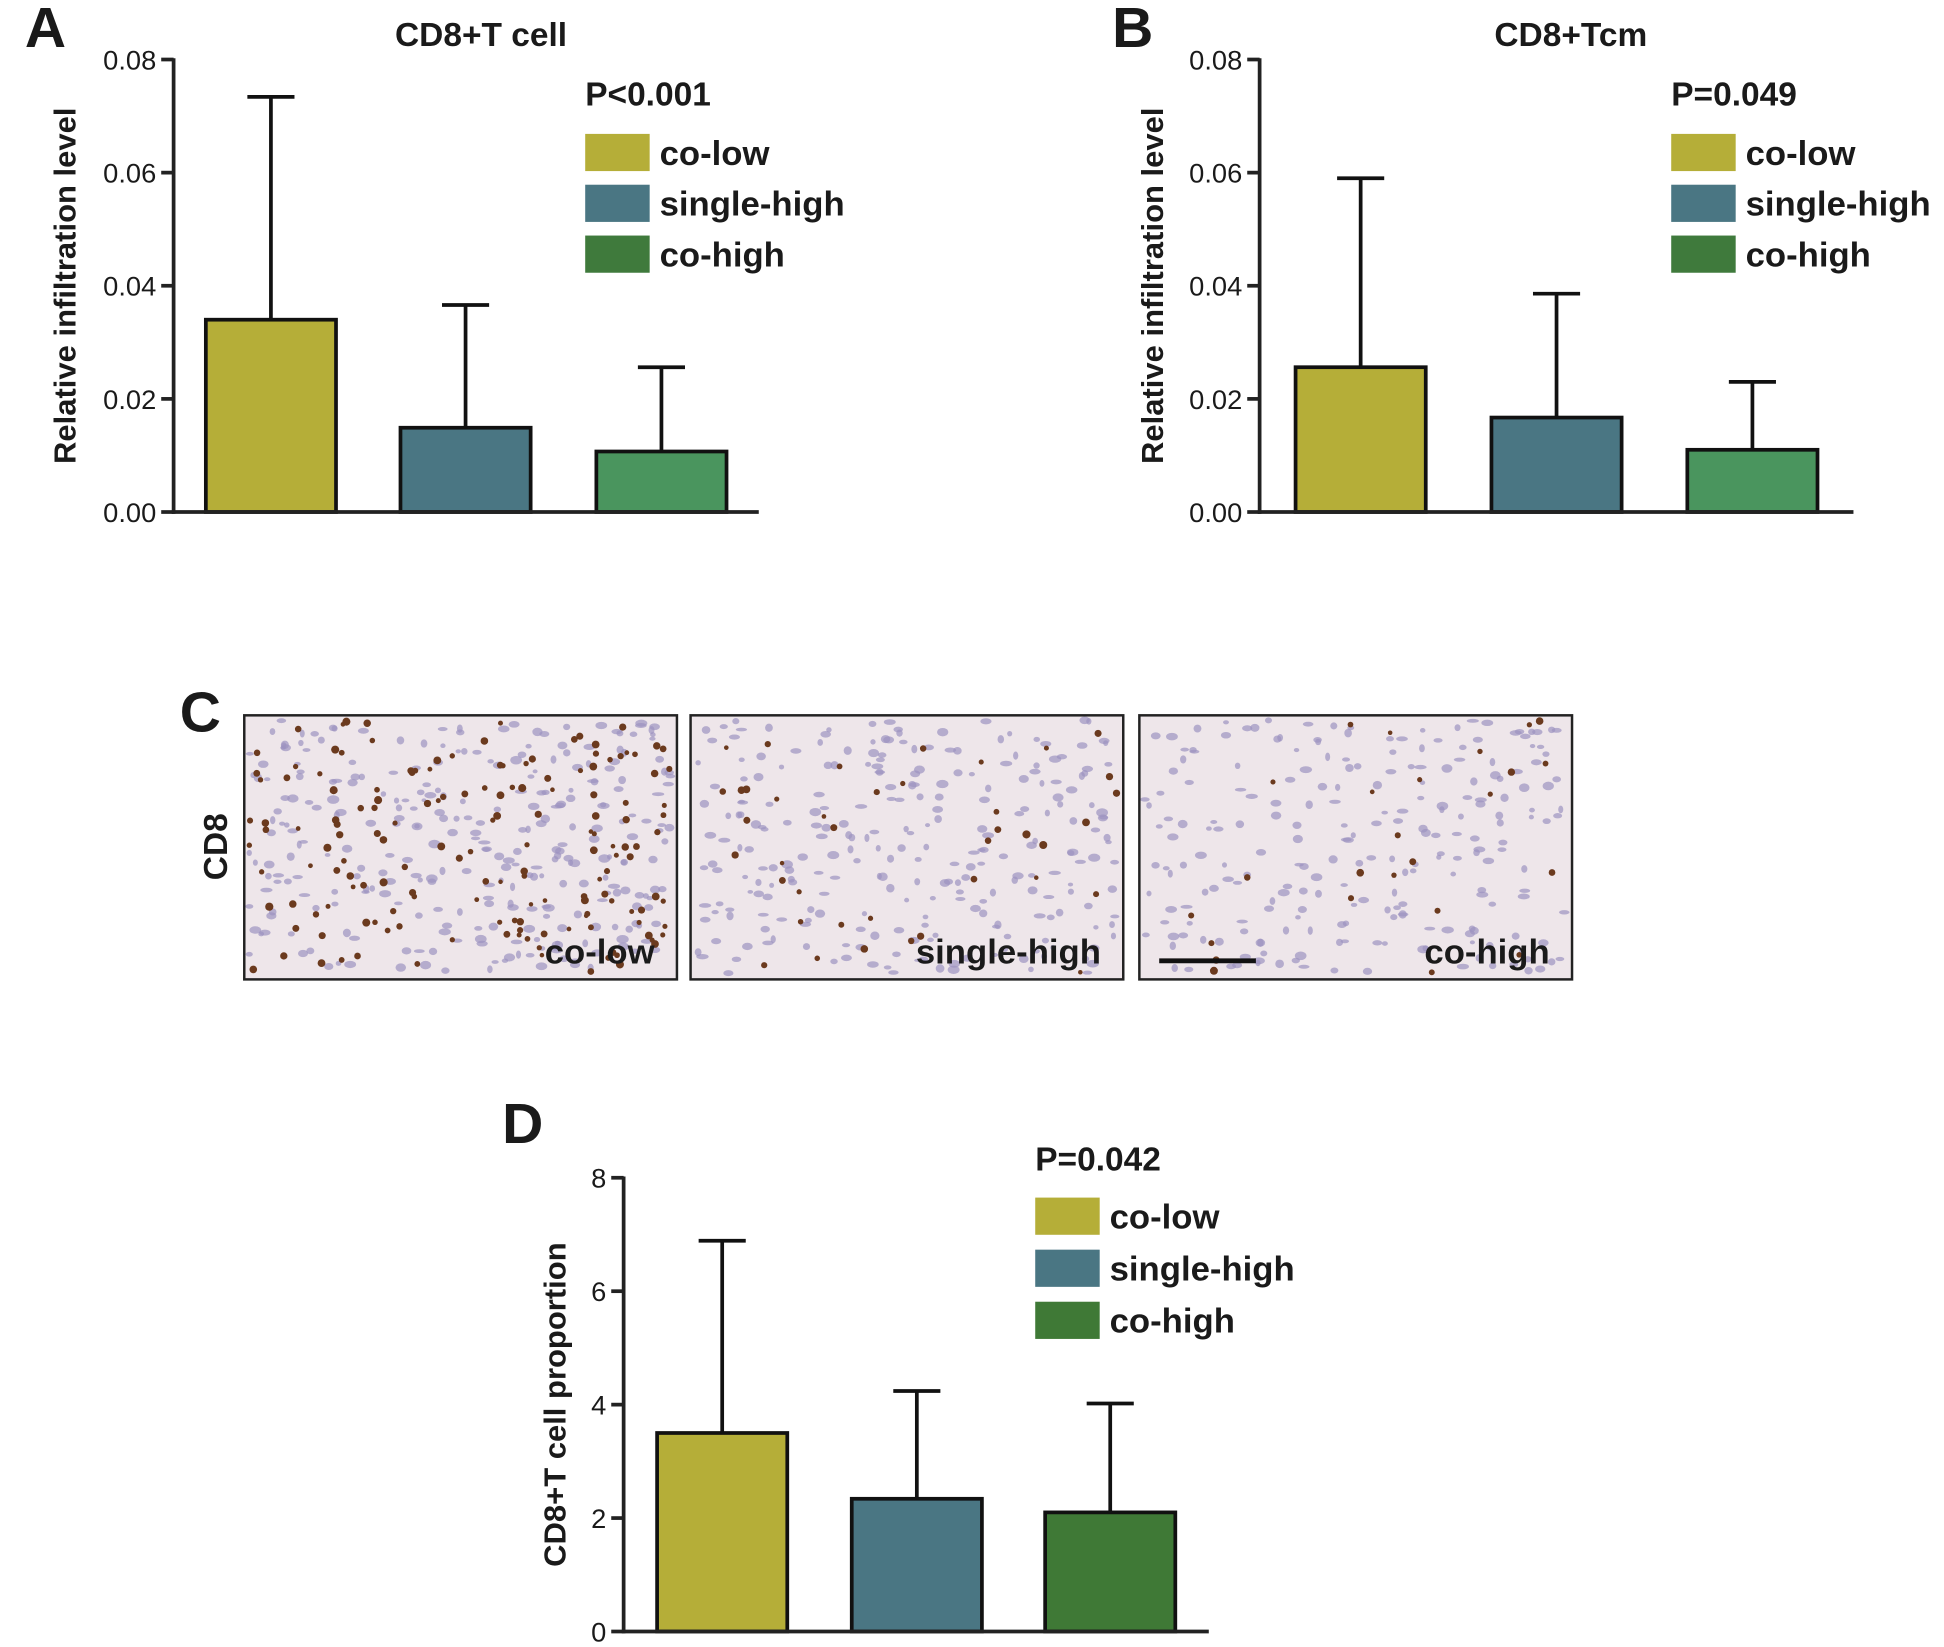 The image size is (1944, 1647). Describe the element at coordinates (598, 1291) in the screenshot. I see `y-tick-label: 6` at that location.